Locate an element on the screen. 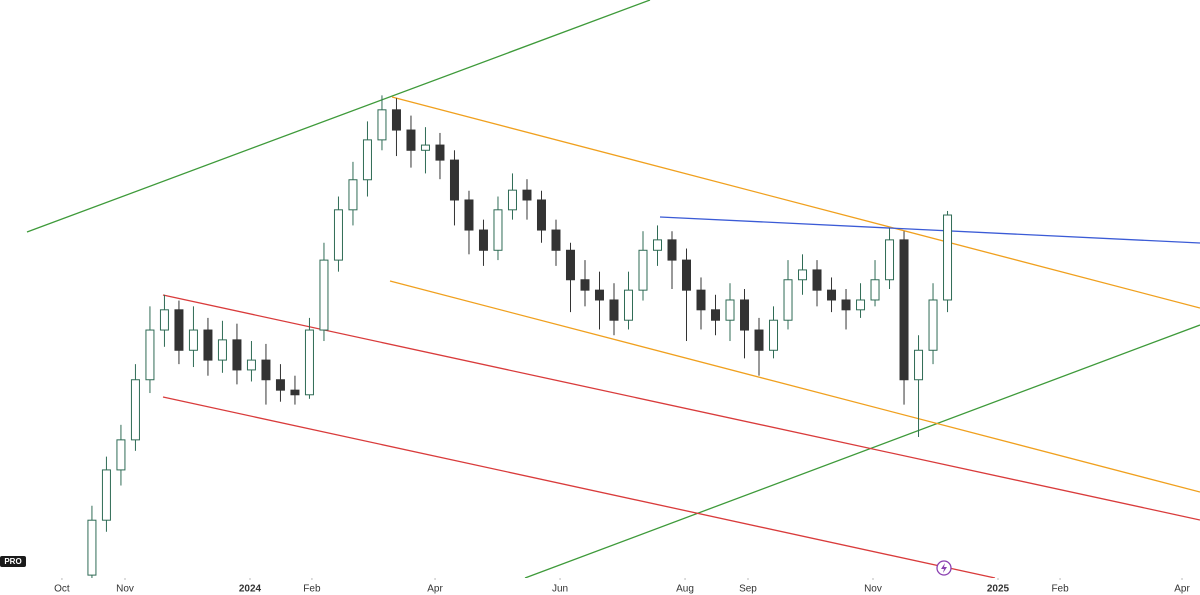 The height and width of the screenshot is (595, 1200). x-axis-band is located at coordinates (600, 586).